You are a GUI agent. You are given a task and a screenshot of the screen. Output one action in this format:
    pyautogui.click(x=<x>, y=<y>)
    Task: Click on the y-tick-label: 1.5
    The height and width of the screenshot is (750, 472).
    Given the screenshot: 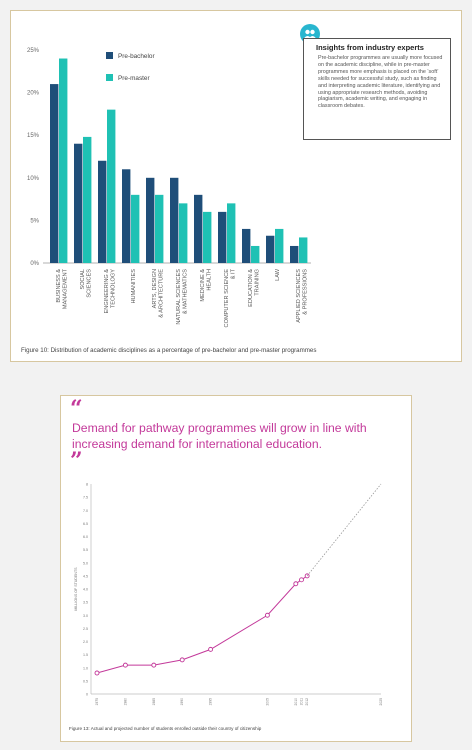 What is the action you would take?
    pyautogui.click(x=85, y=655)
    